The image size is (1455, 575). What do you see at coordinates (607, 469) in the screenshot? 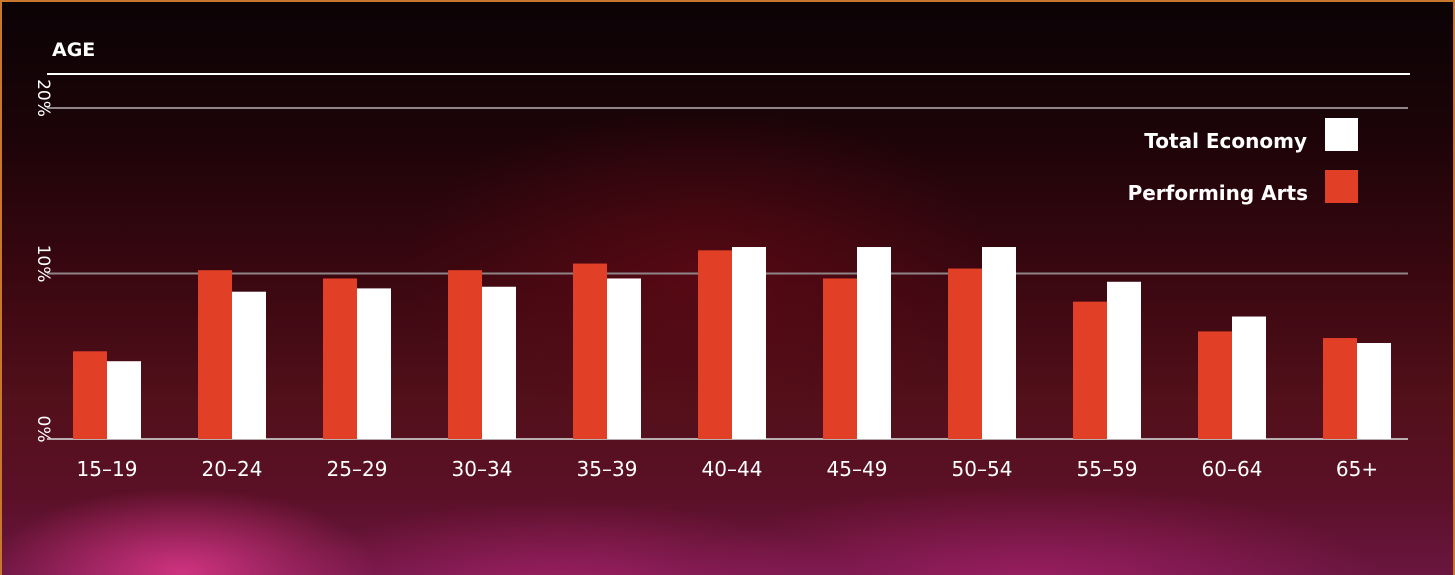
I see `x-tick-label: 35–39` at bounding box center [607, 469].